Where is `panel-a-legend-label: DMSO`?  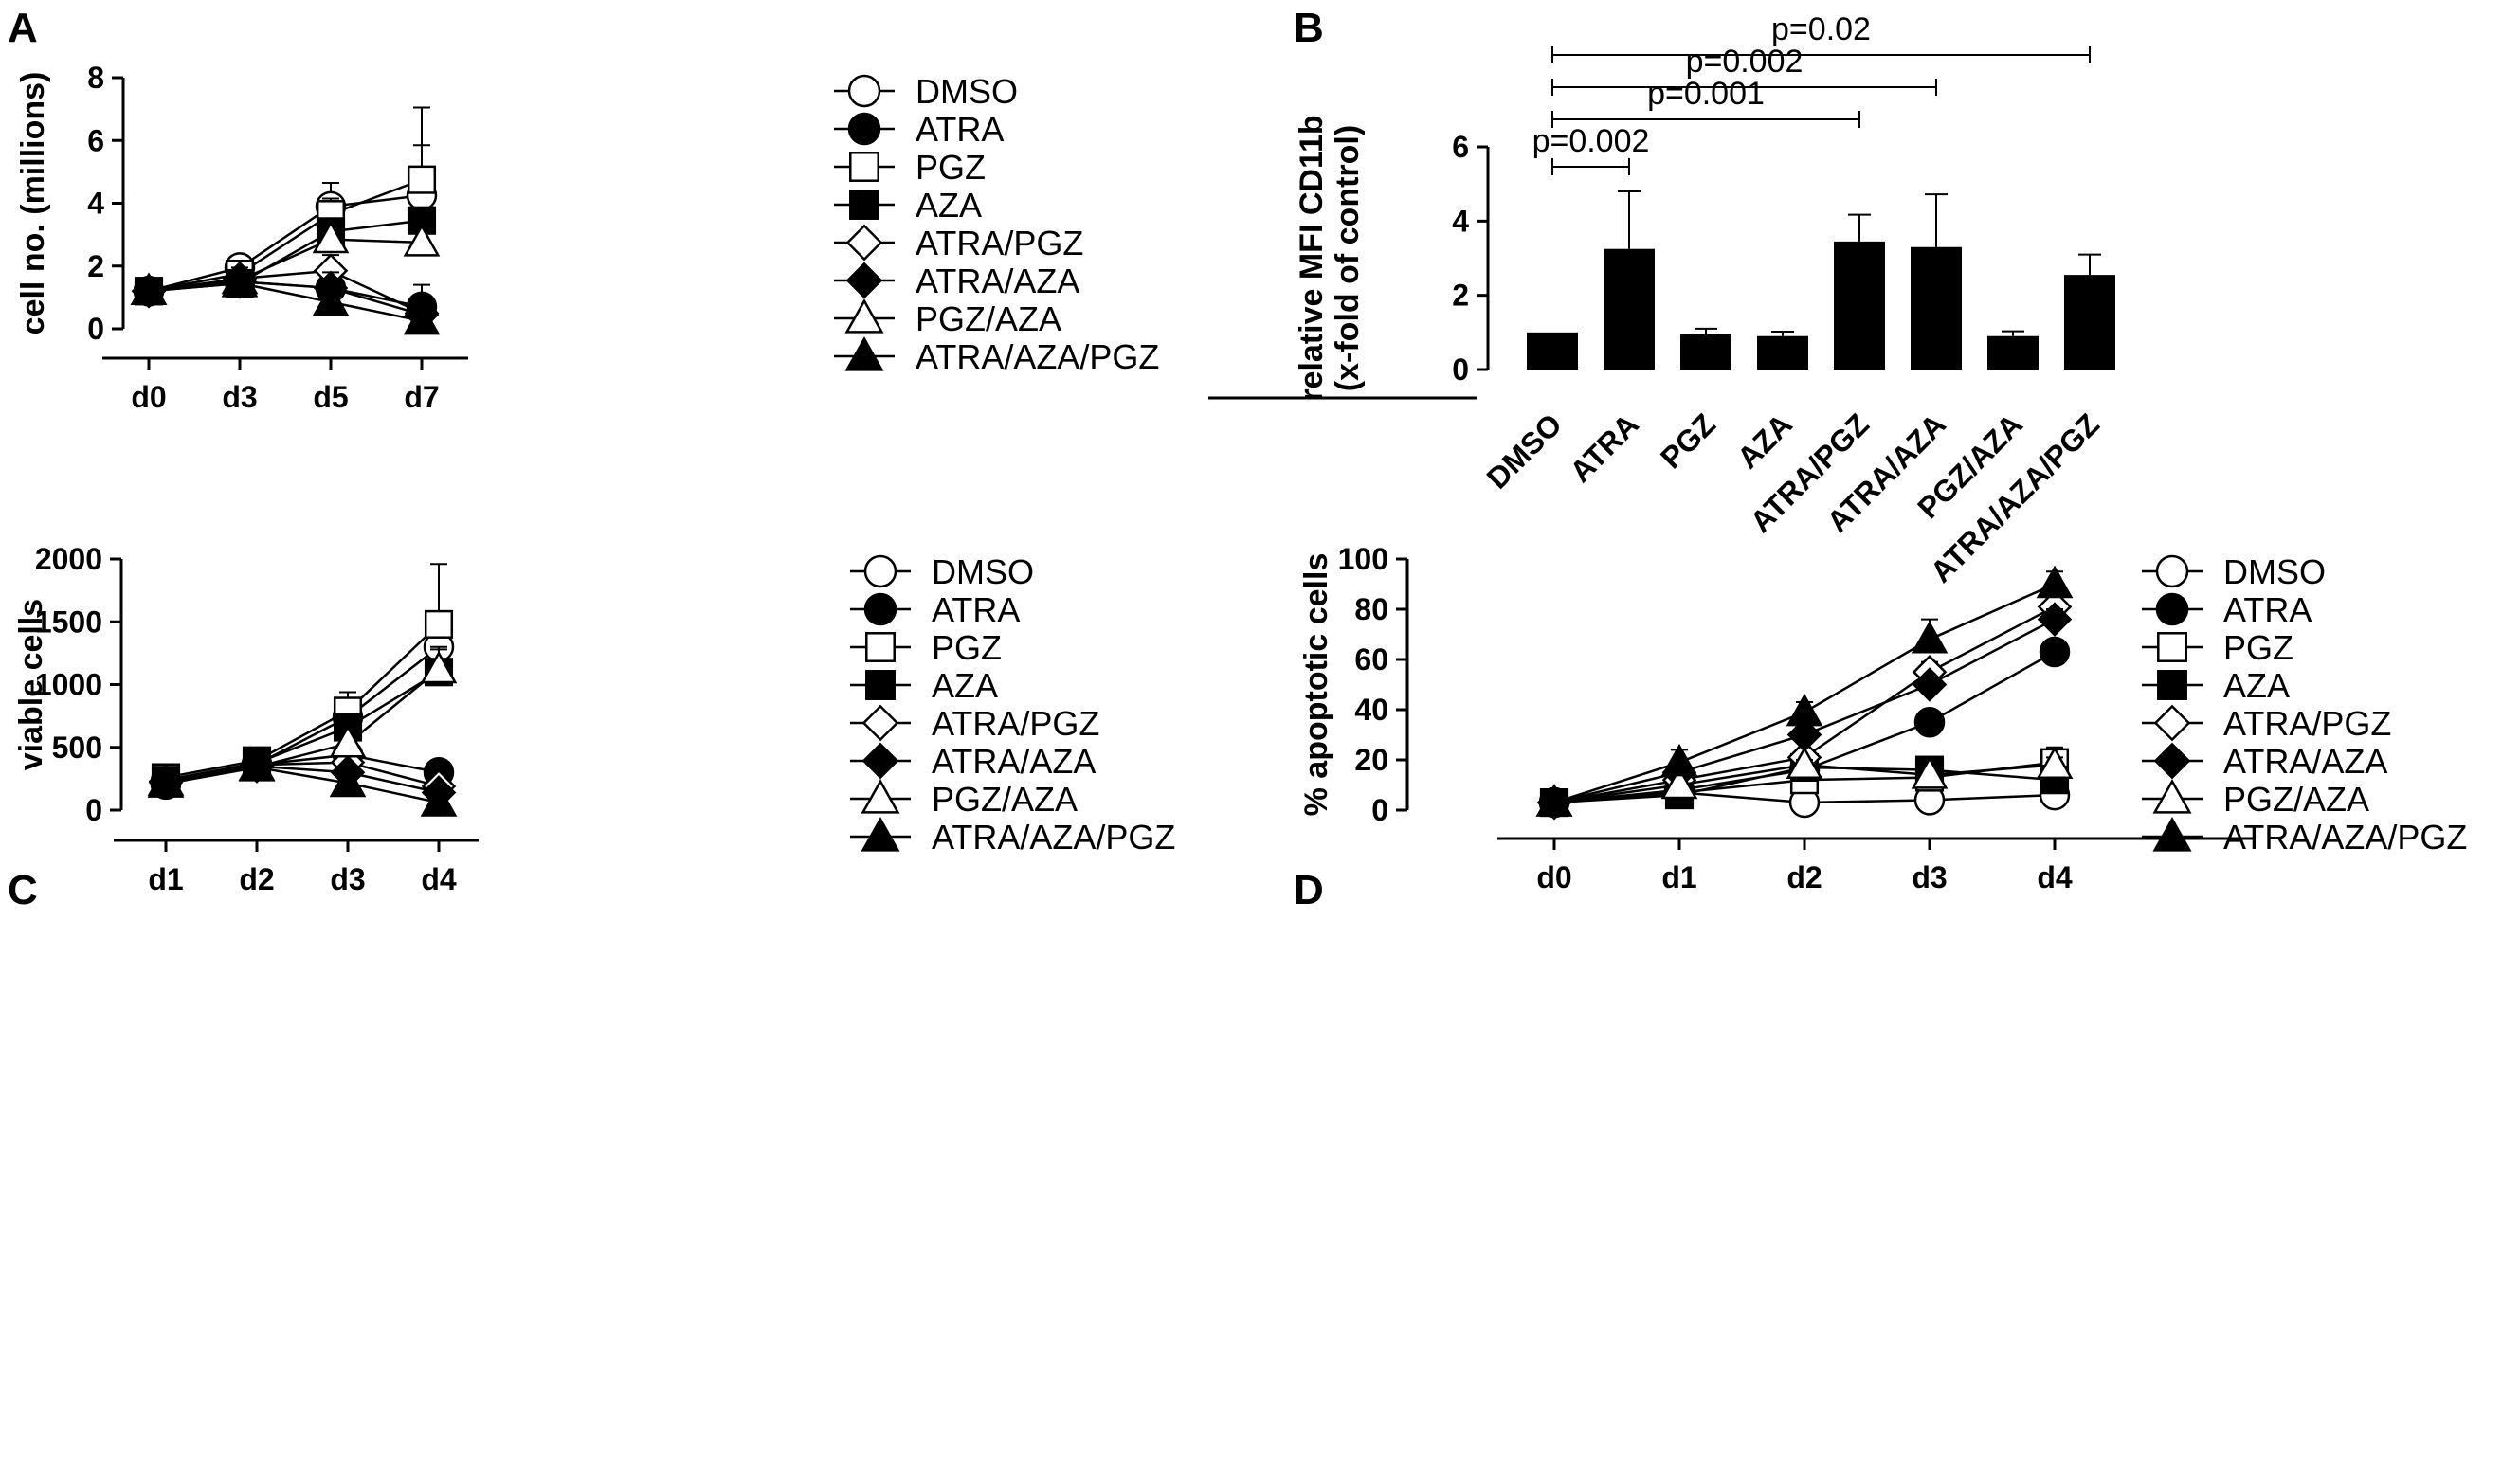
panel-a-legend-label: DMSO is located at coordinates (967, 91).